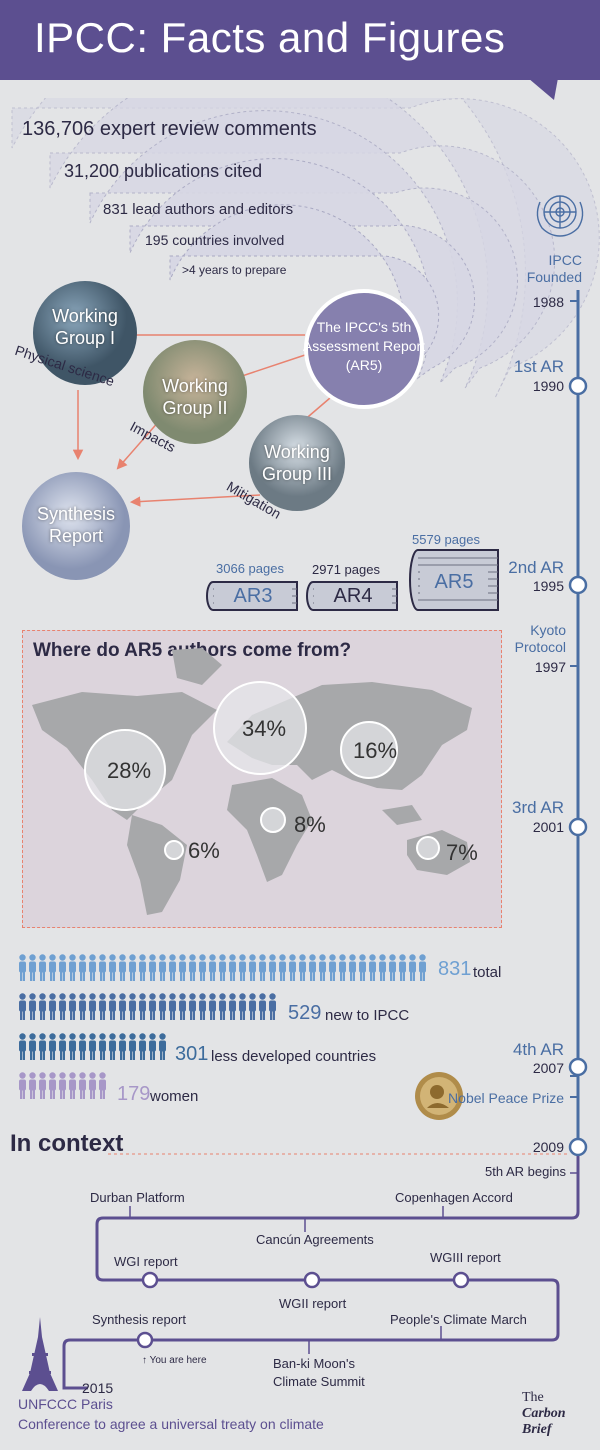 This screenshot has width=600, height=1450. What do you see at coordinates (578, 723) in the screenshot?
I see `timeline-line` at bounding box center [578, 723].